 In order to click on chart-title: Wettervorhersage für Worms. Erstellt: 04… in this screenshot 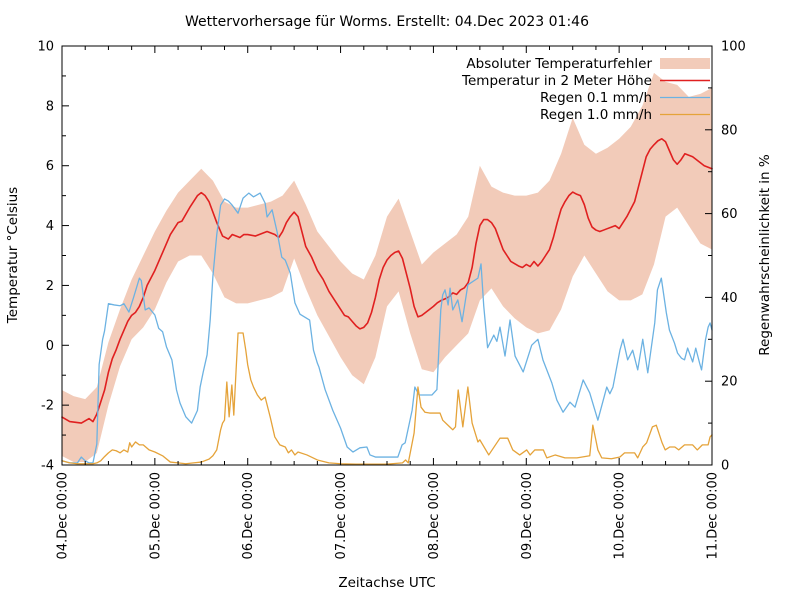, I will do `click(387, 22)`.